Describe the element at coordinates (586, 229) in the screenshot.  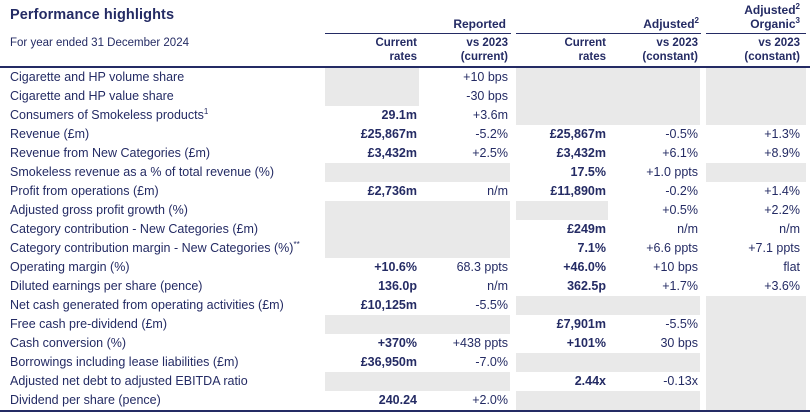
I see `cell-adjusted-current-rates: £249m` at that location.